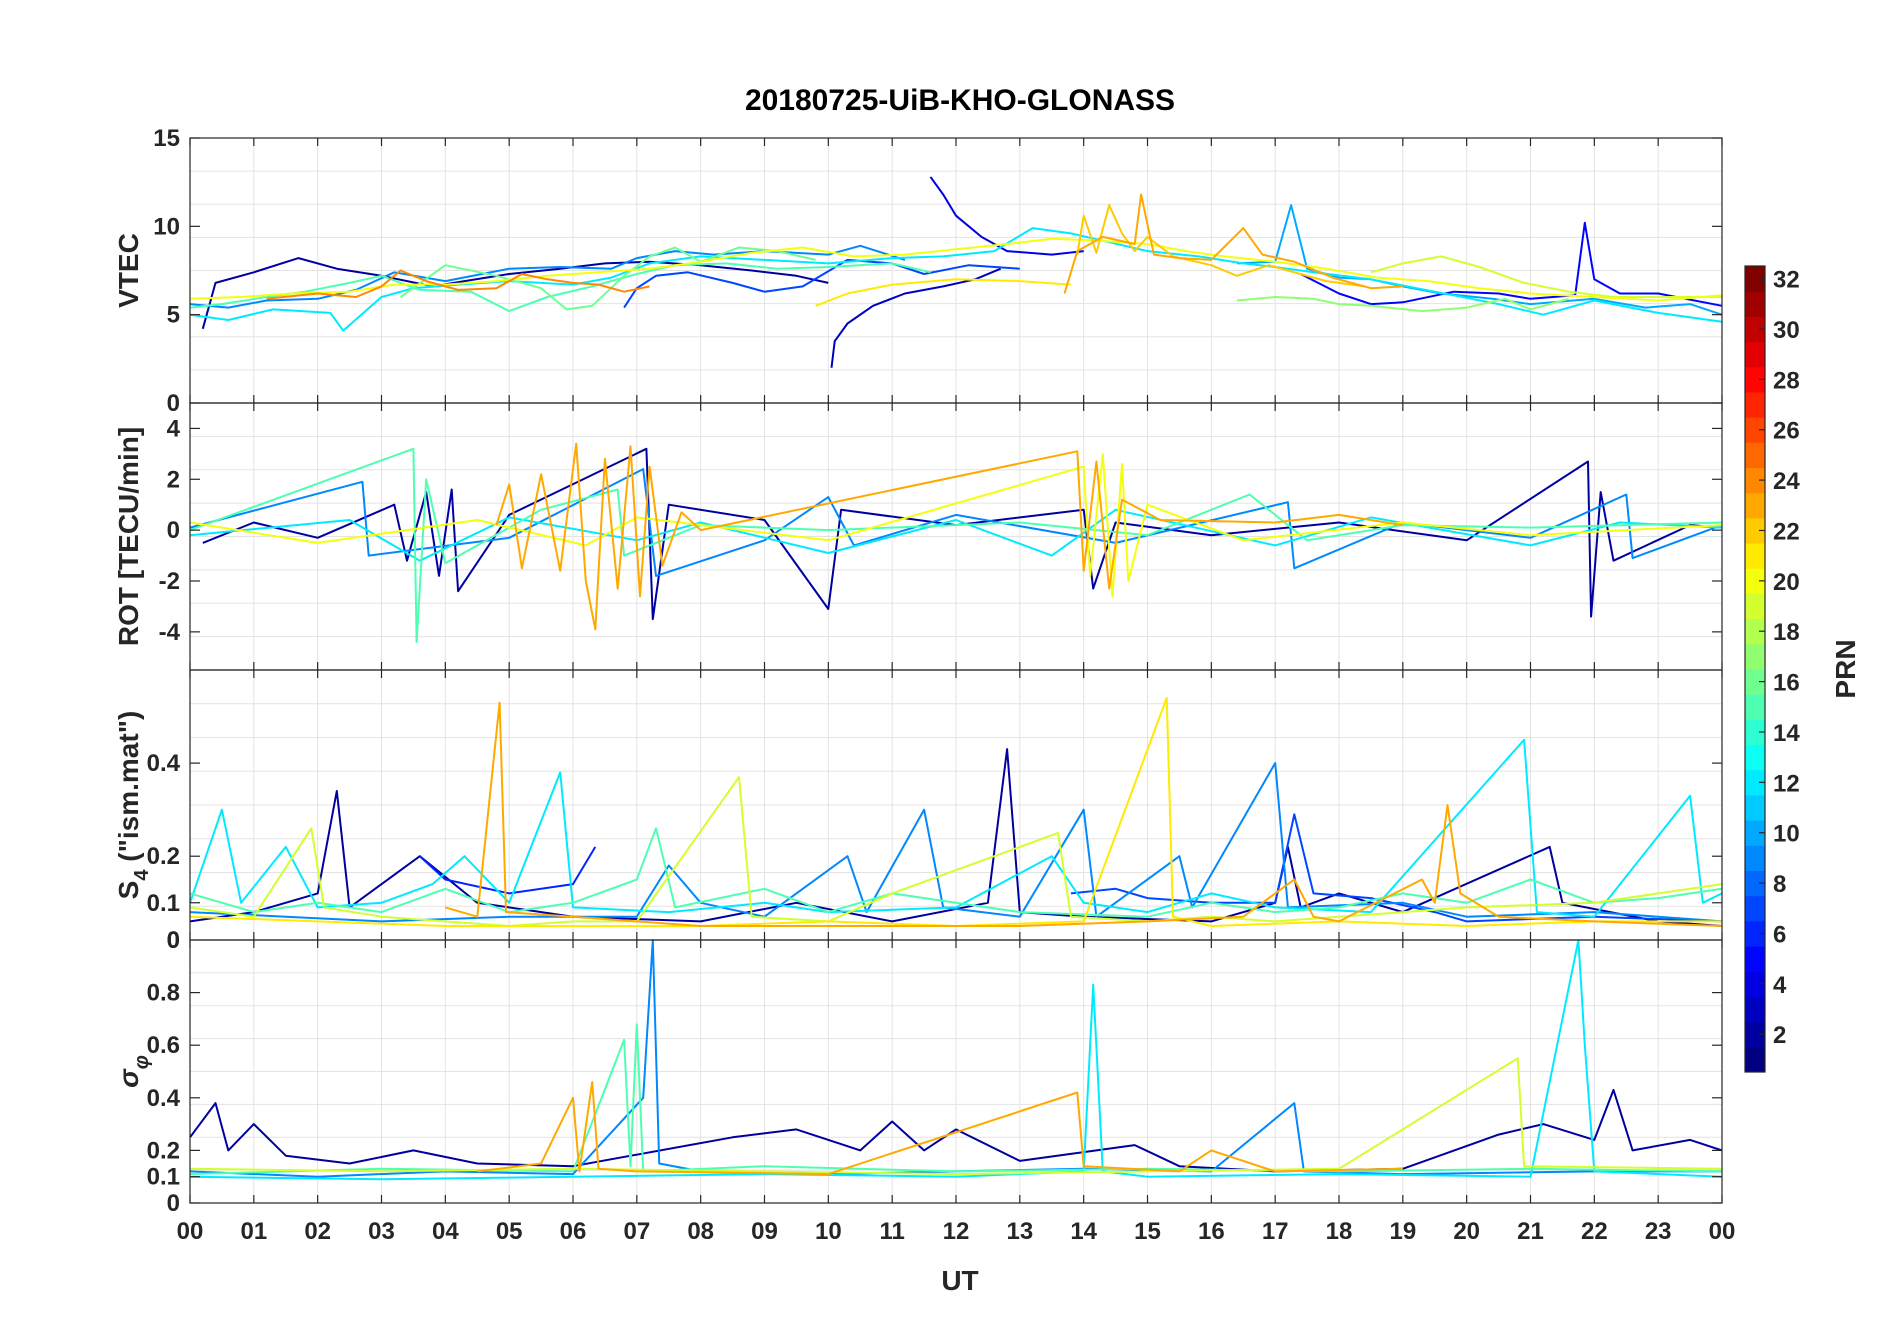 This screenshot has width=1902, height=1330. I want to click on x-tick-label: 03, so click(381, 1231).